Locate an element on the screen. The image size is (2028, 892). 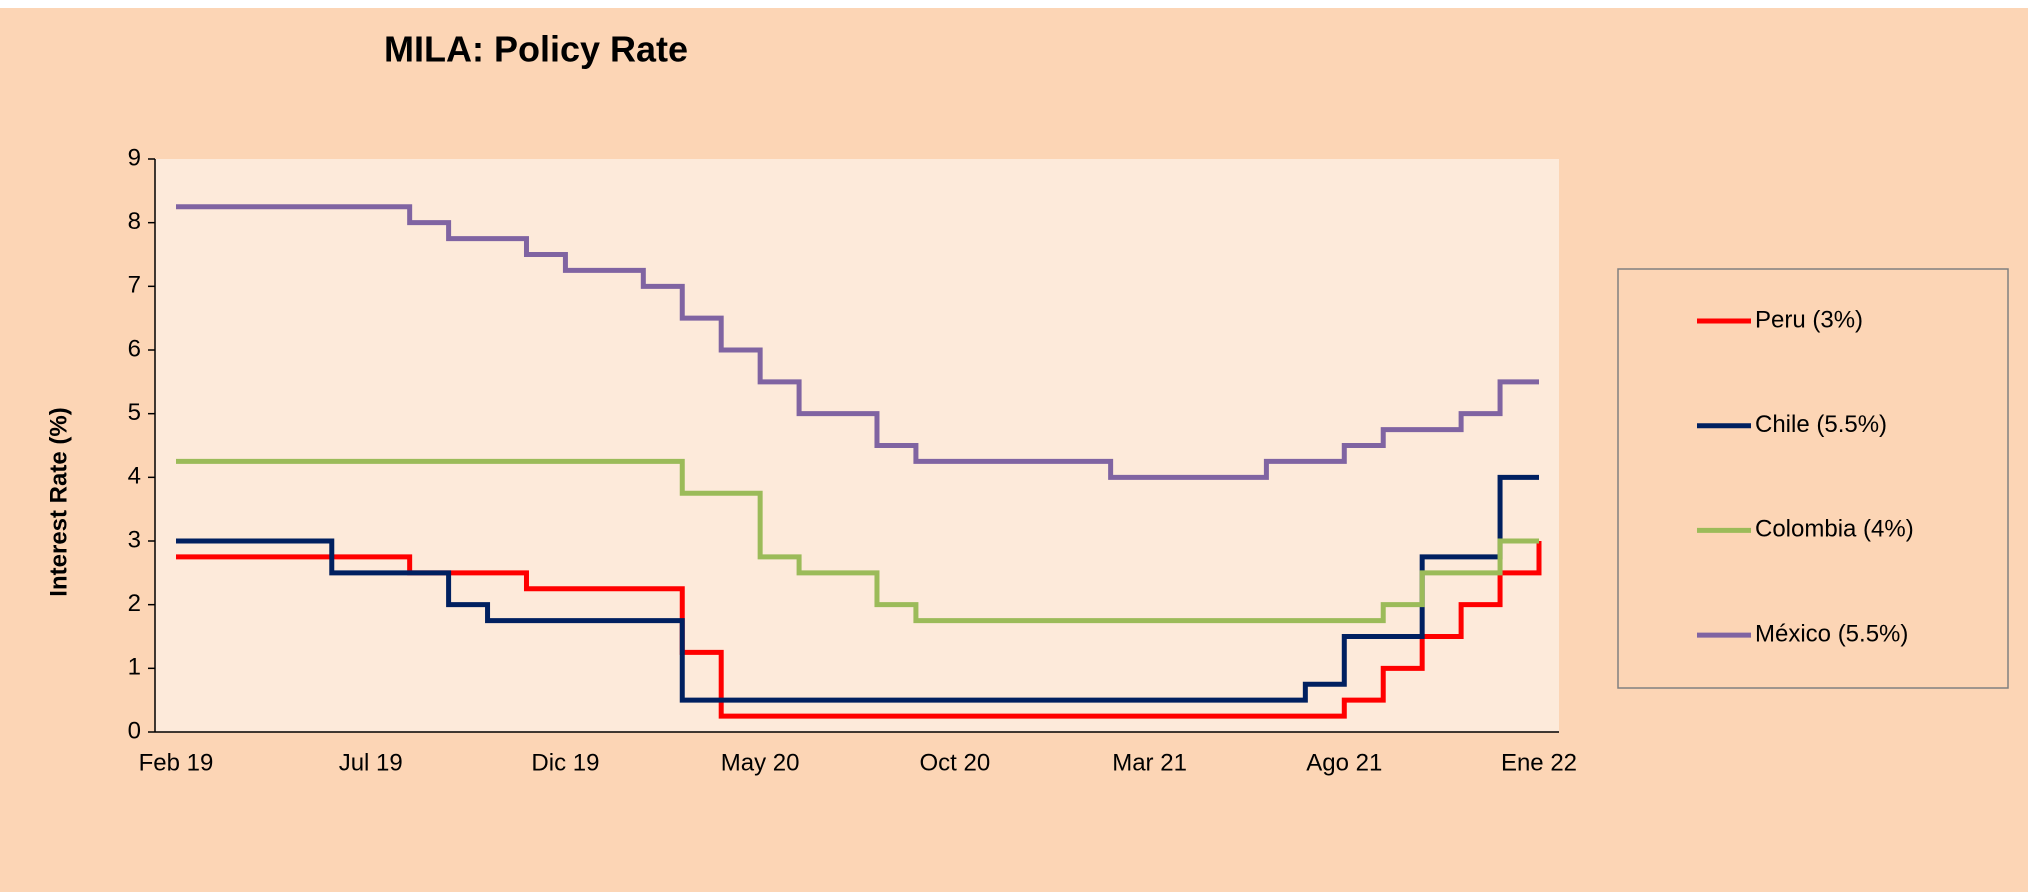
x-tick-label: Feb 19 is located at coordinates (176, 762).